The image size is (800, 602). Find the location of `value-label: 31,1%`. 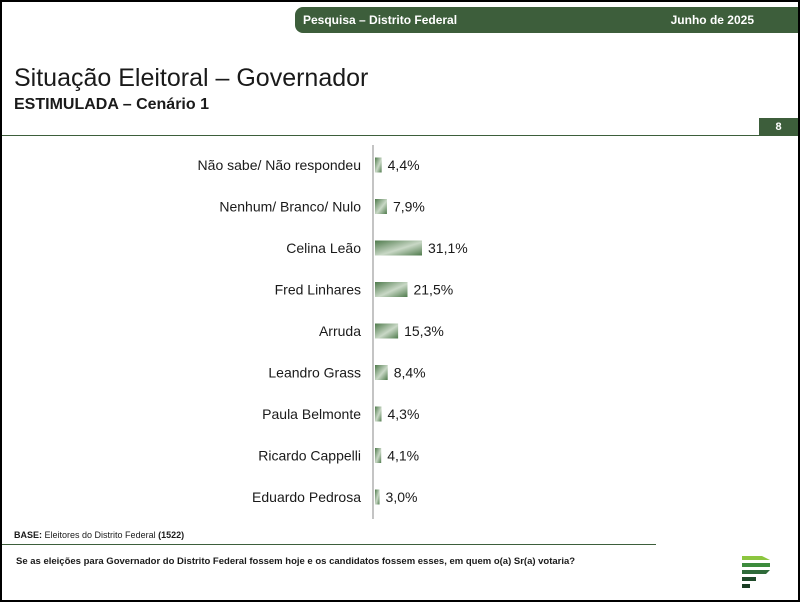

value-label: 31,1% is located at coordinates (448, 248).